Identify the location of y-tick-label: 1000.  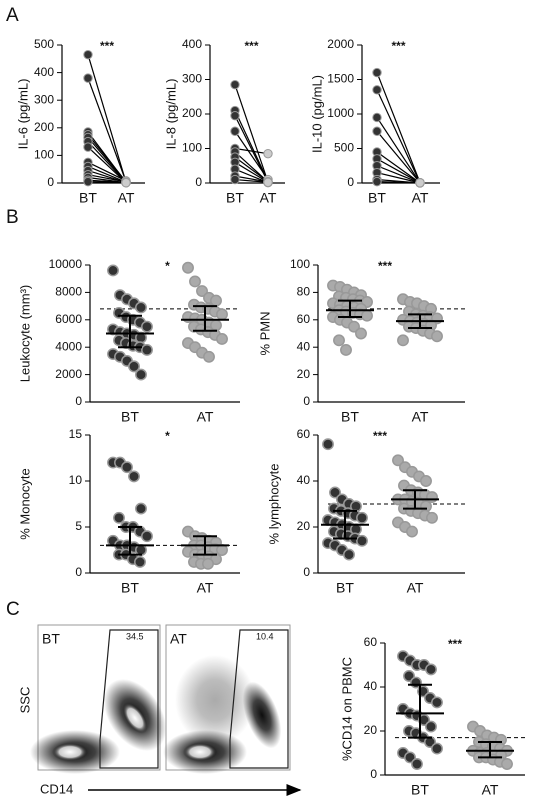
(340, 113).